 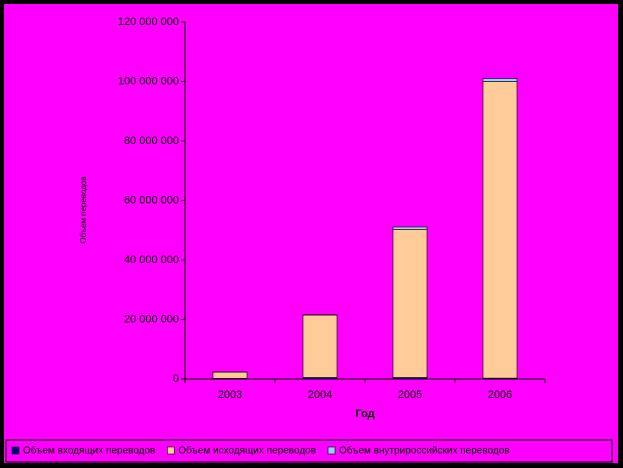 I want to click on y-tick-label: 60 000 000, so click(x=151, y=200).